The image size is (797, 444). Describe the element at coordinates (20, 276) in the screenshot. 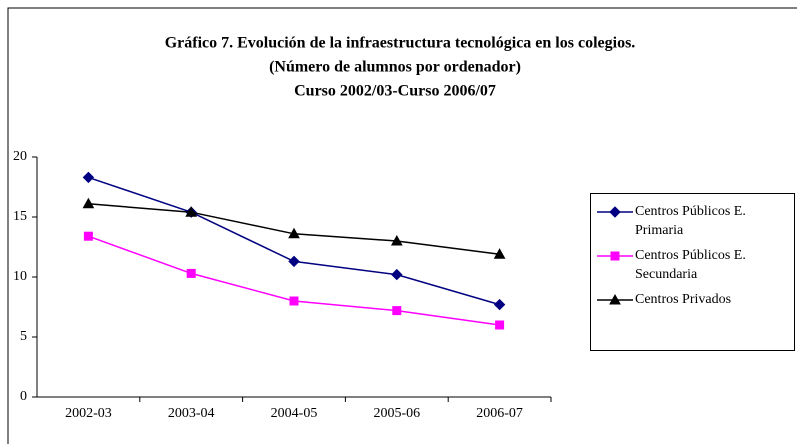

I see `y-tick-label: 10` at that location.